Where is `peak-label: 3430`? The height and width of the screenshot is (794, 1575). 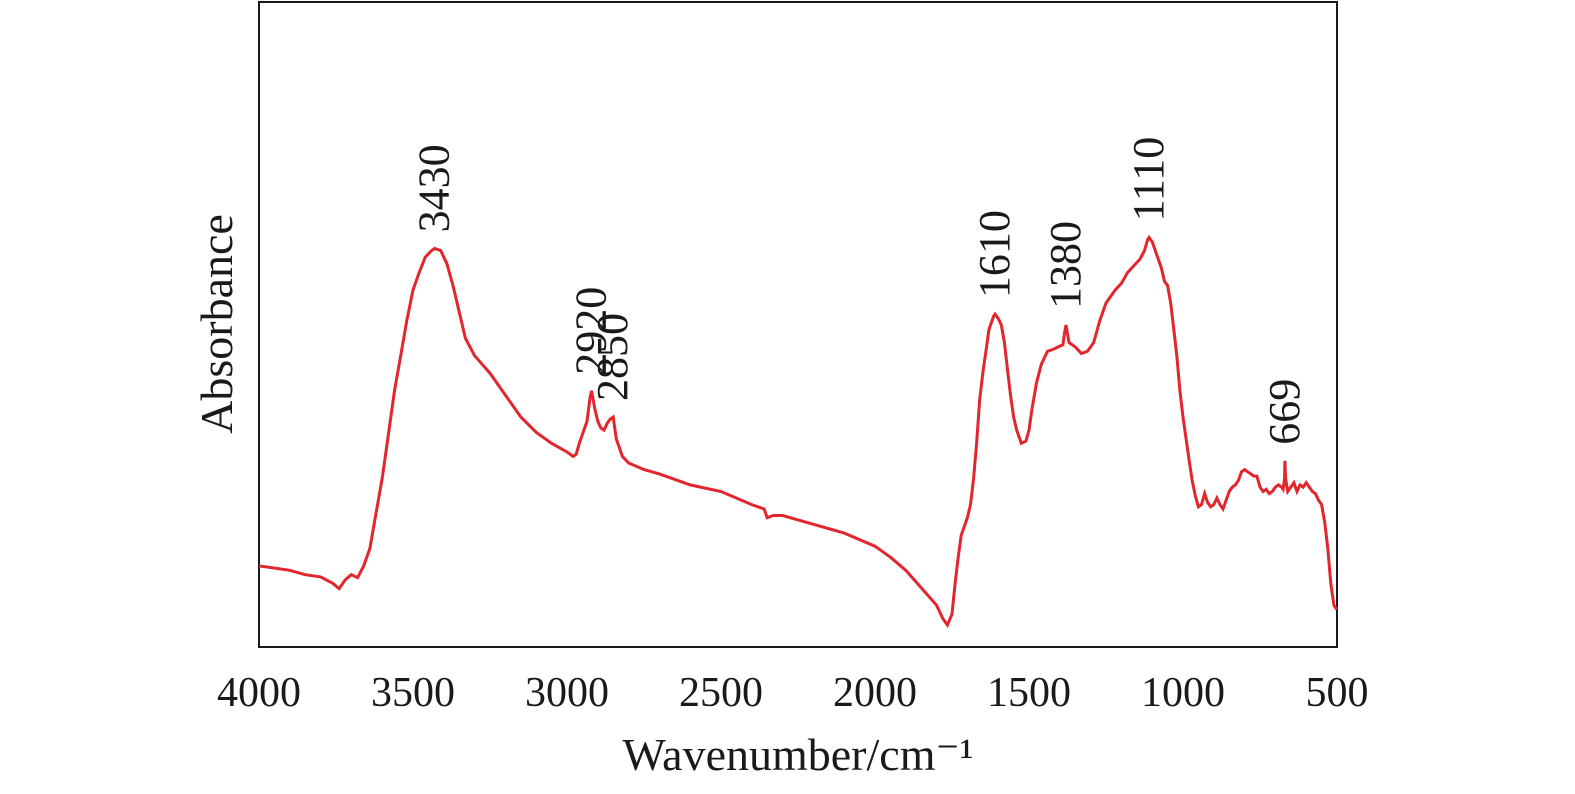
peak-label: 3430 is located at coordinates (434, 188).